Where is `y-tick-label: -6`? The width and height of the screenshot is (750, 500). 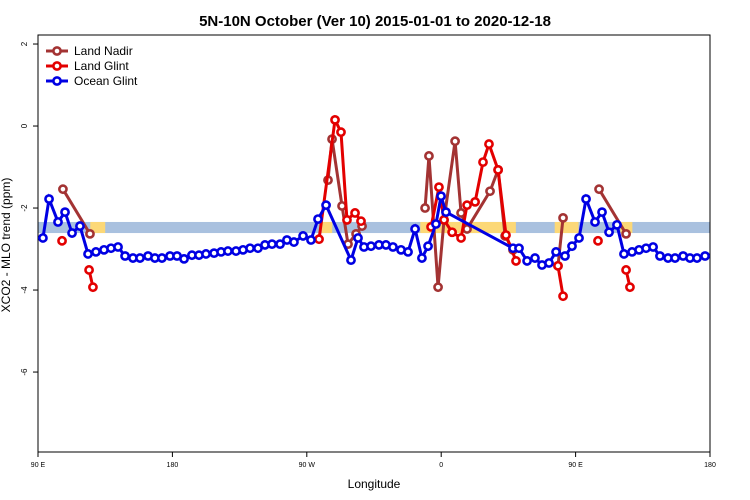 y-tick-label: -6 is located at coordinates (24, 372).